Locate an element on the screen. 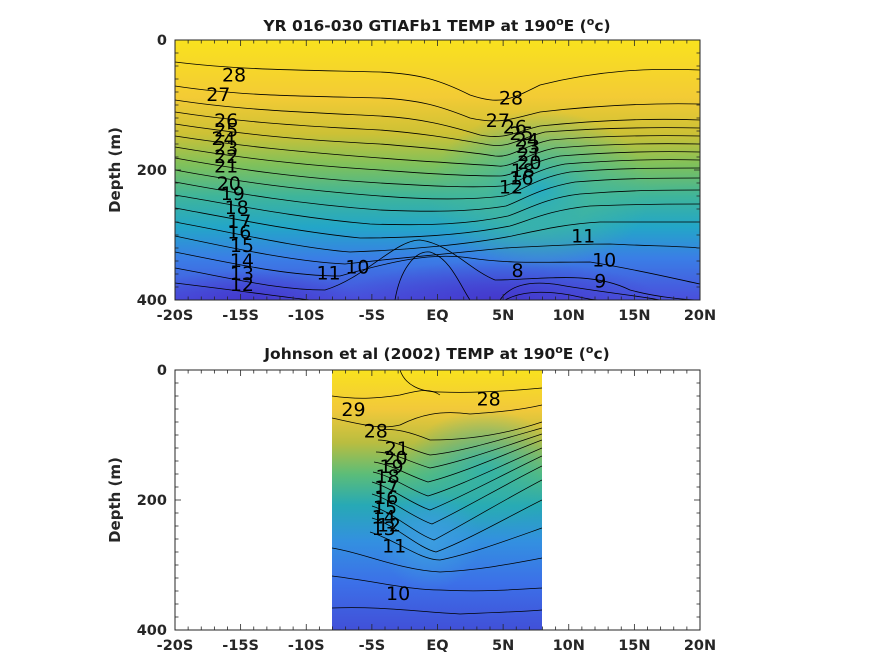 The image size is (875, 656). top-contour-label: 19 is located at coordinates (233, 194).